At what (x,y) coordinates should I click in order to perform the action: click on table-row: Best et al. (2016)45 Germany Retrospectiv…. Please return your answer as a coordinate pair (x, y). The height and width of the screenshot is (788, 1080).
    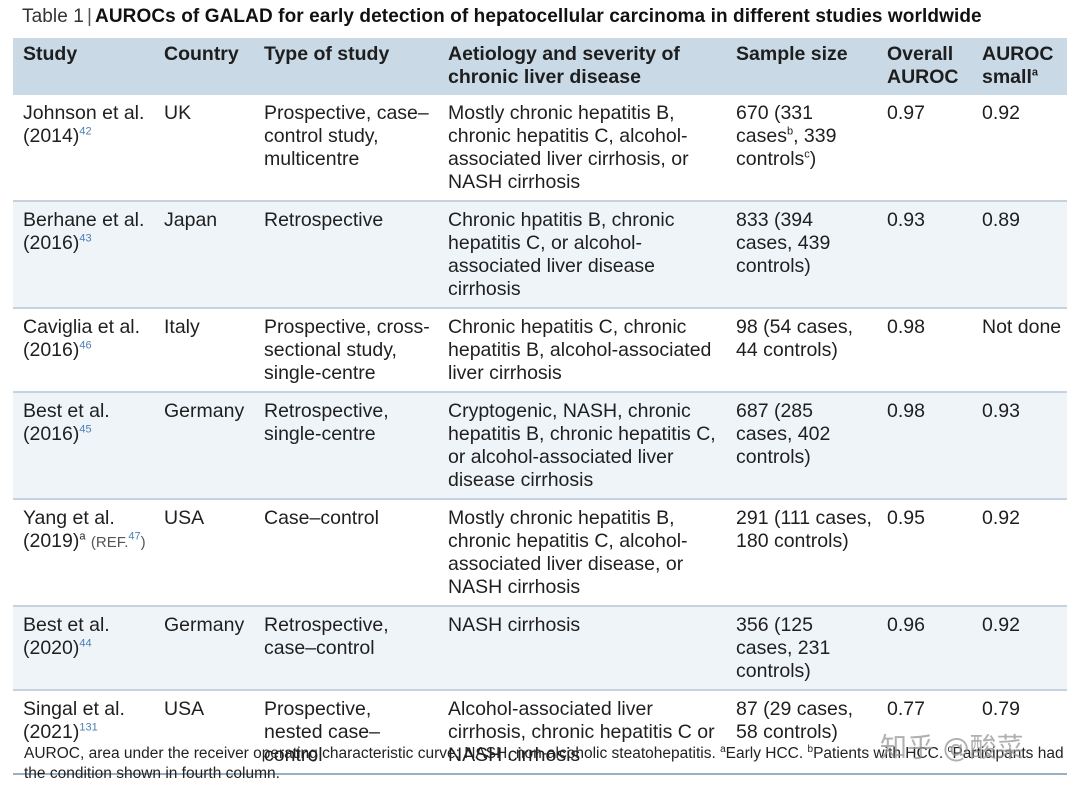
    Looking at the image, I should click on (540, 446).